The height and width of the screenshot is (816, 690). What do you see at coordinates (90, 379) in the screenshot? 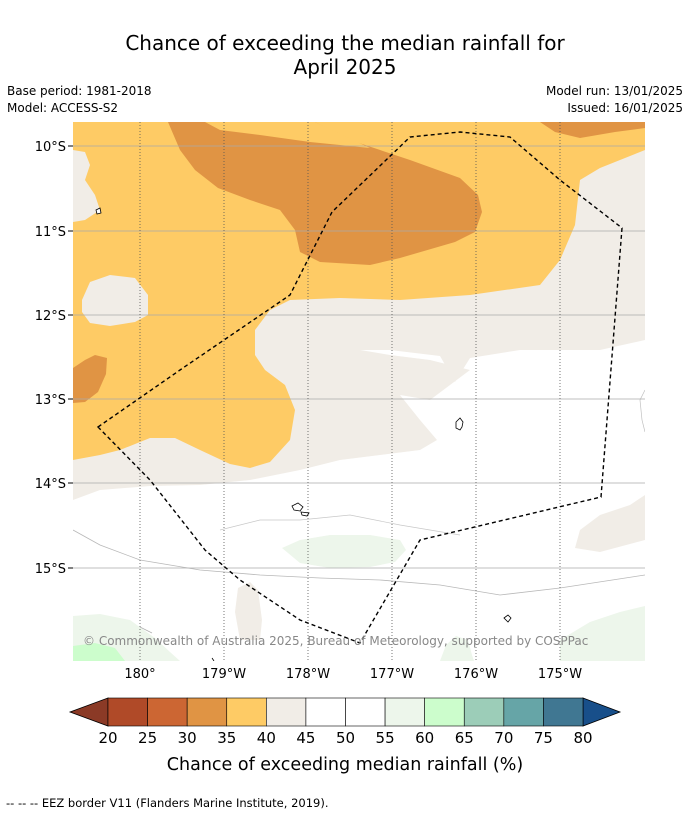
I see `region-30-35-west` at bounding box center [90, 379].